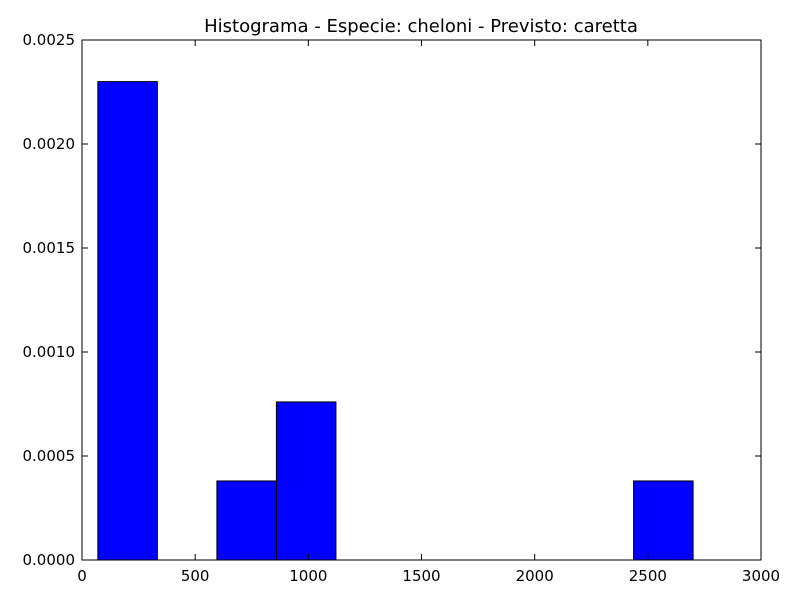  I want to click on x-tick-label-4: 2000, so click(535, 576).